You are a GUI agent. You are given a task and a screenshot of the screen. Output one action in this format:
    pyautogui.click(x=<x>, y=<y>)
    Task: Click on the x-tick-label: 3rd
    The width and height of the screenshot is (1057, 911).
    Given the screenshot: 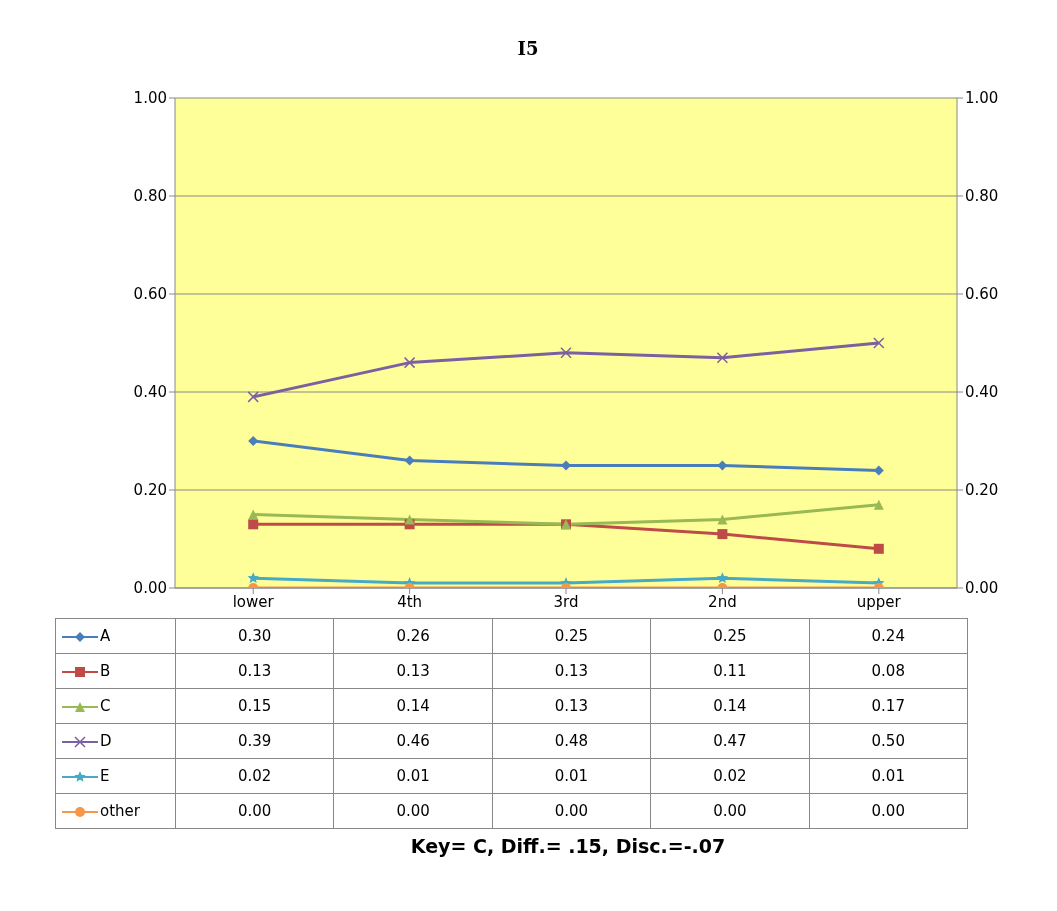 What is the action you would take?
    pyautogui.click(x=566, y=601)
    